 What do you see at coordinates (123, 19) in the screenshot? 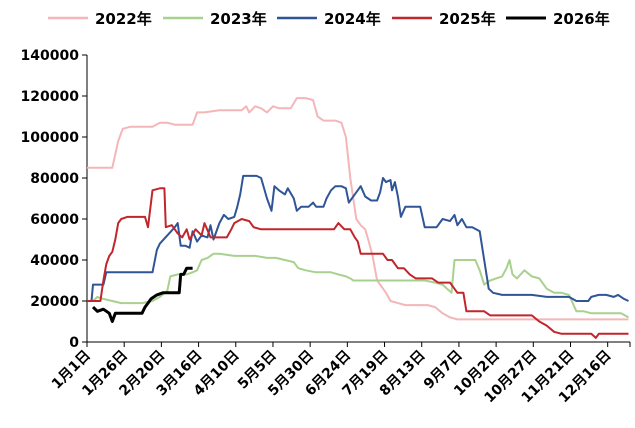
I see `legend-label: 2022年` at bounding box center [123, 19].